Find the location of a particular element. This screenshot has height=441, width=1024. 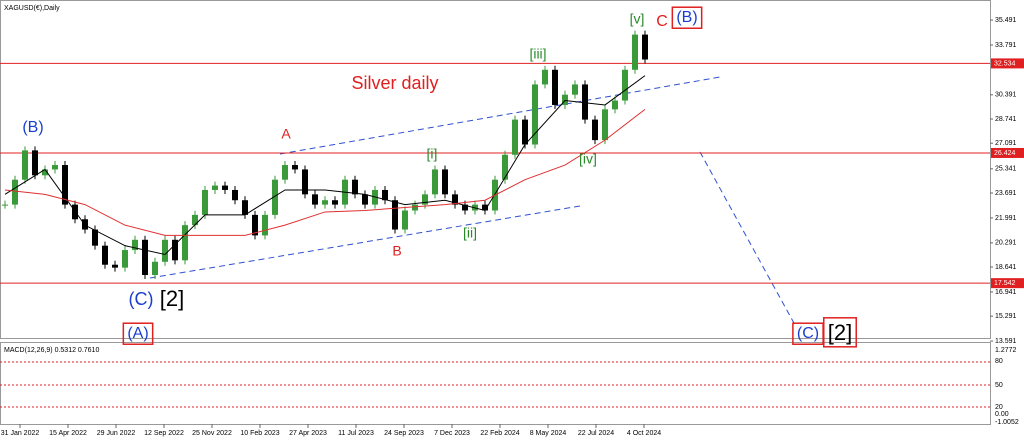

y-tick-label: 23.691 is located at coordinates (1006, 193).